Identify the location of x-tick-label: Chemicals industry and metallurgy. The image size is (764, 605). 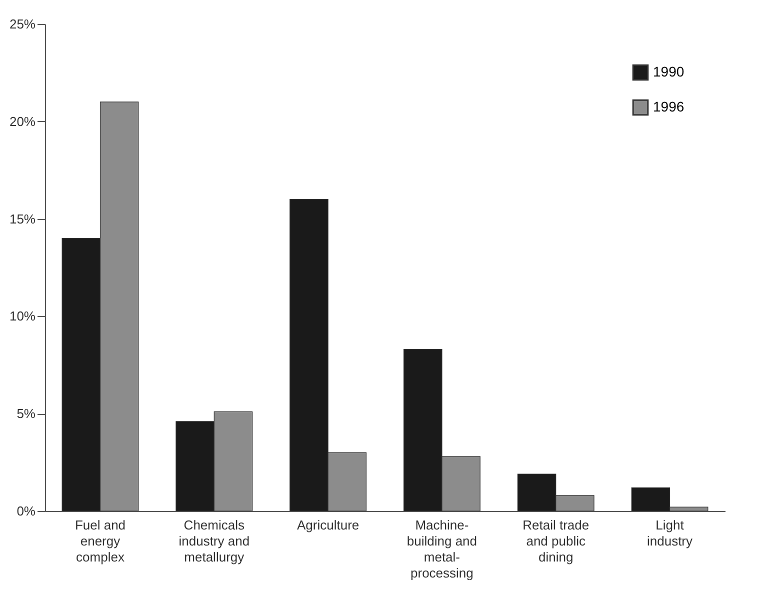
(214, 541).